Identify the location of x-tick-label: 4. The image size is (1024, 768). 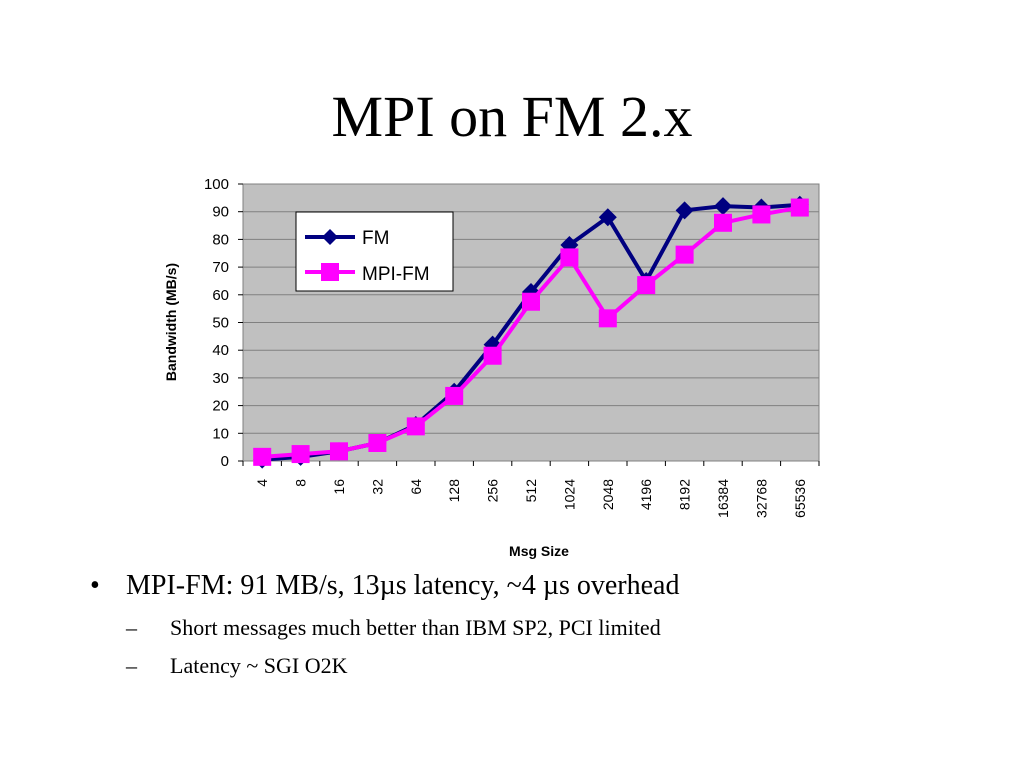
(262, 483).